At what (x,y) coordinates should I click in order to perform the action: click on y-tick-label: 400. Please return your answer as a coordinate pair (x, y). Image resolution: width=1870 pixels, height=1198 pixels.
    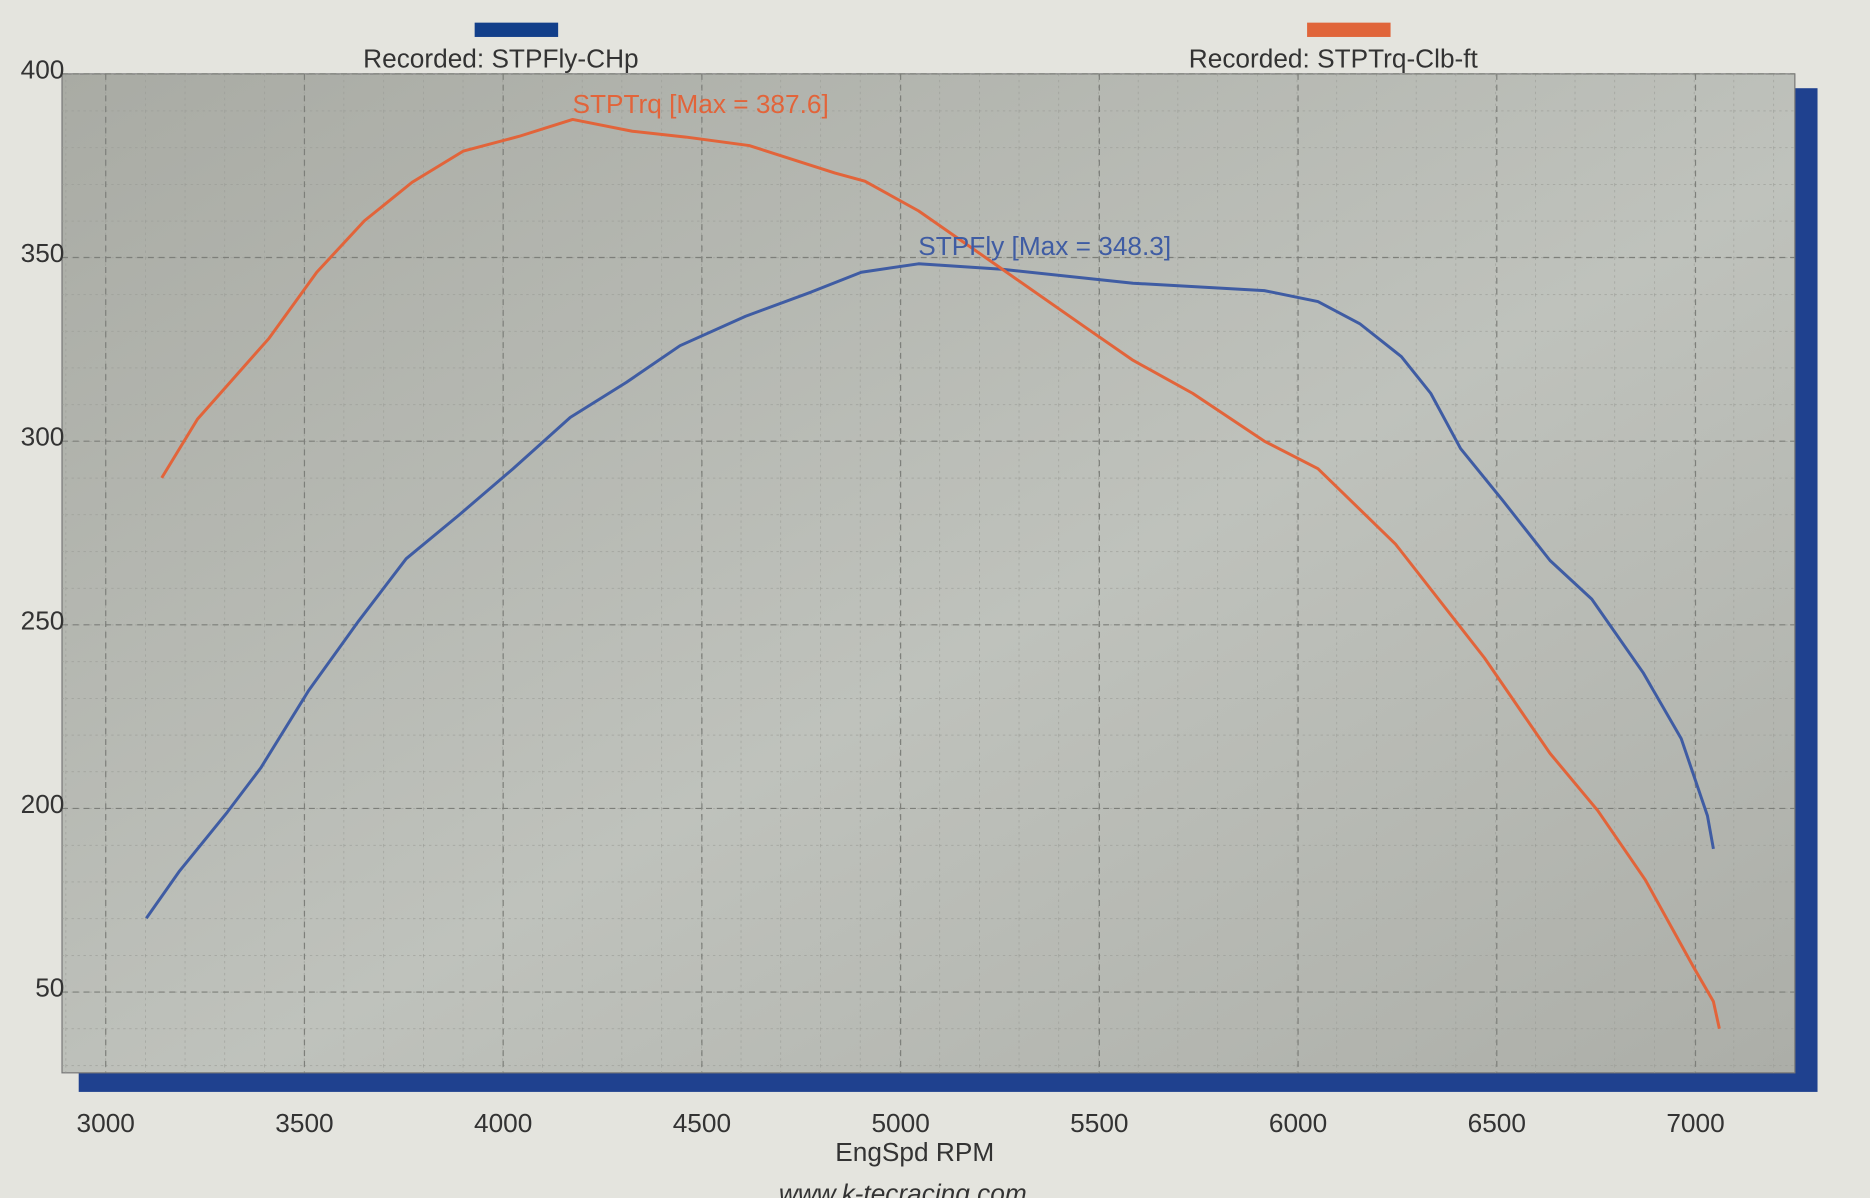
    Looking at the image, I should click on (43, 69).